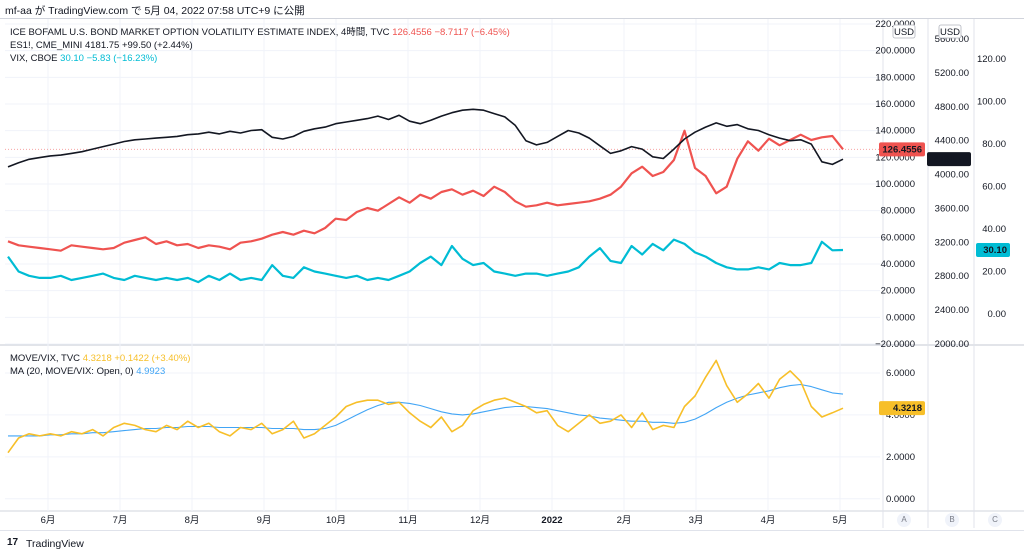 The height and width of the screenshot is (554, 1024). I want to click on axis-a-tick-label: 220.0000, so click(895, 24).